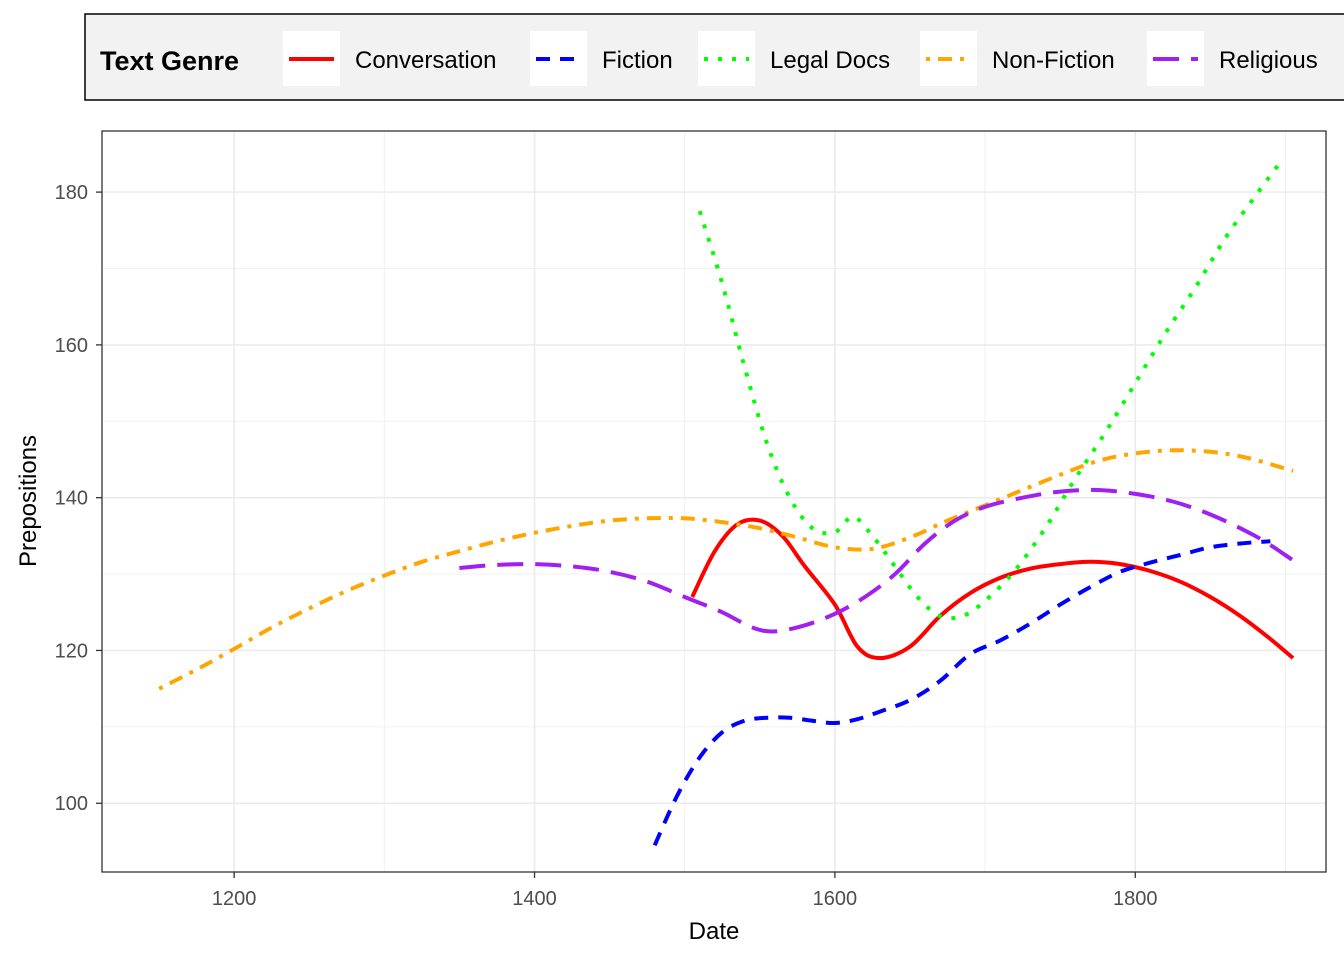 This screenshot has height=960, width=1344. I want to click on legend-label-conversation: Conversation, so click(425, 60).